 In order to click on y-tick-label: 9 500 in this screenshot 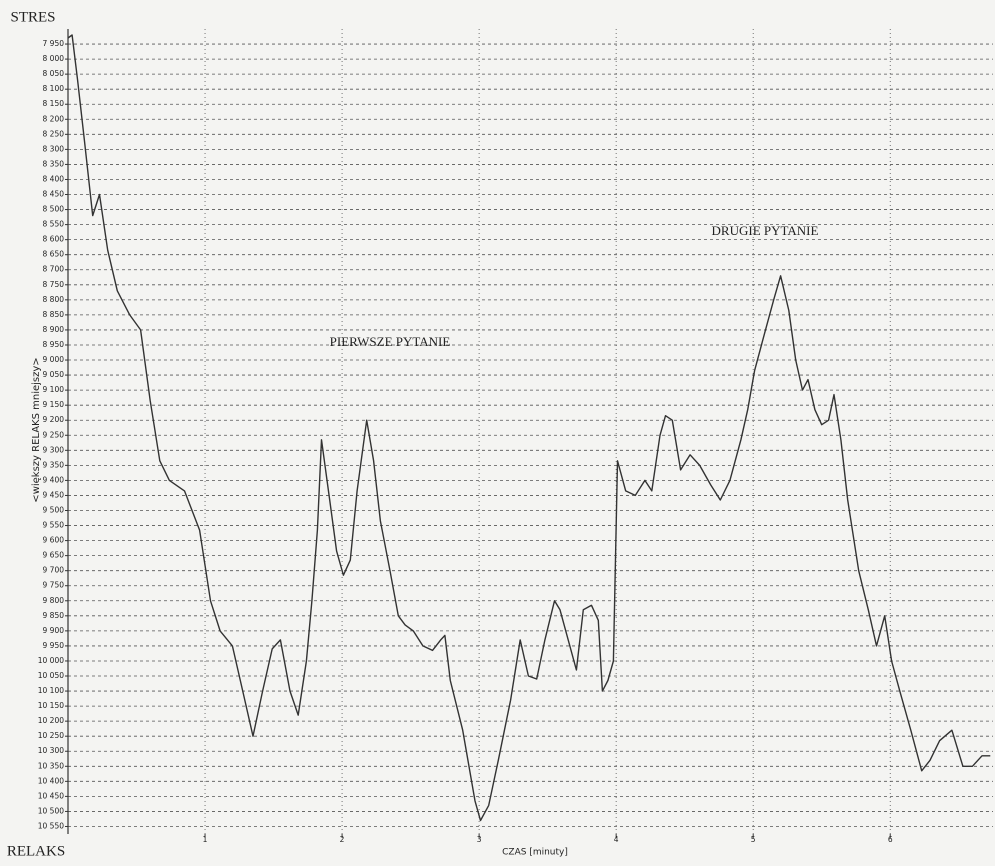, I will do `click(54, 509)`.